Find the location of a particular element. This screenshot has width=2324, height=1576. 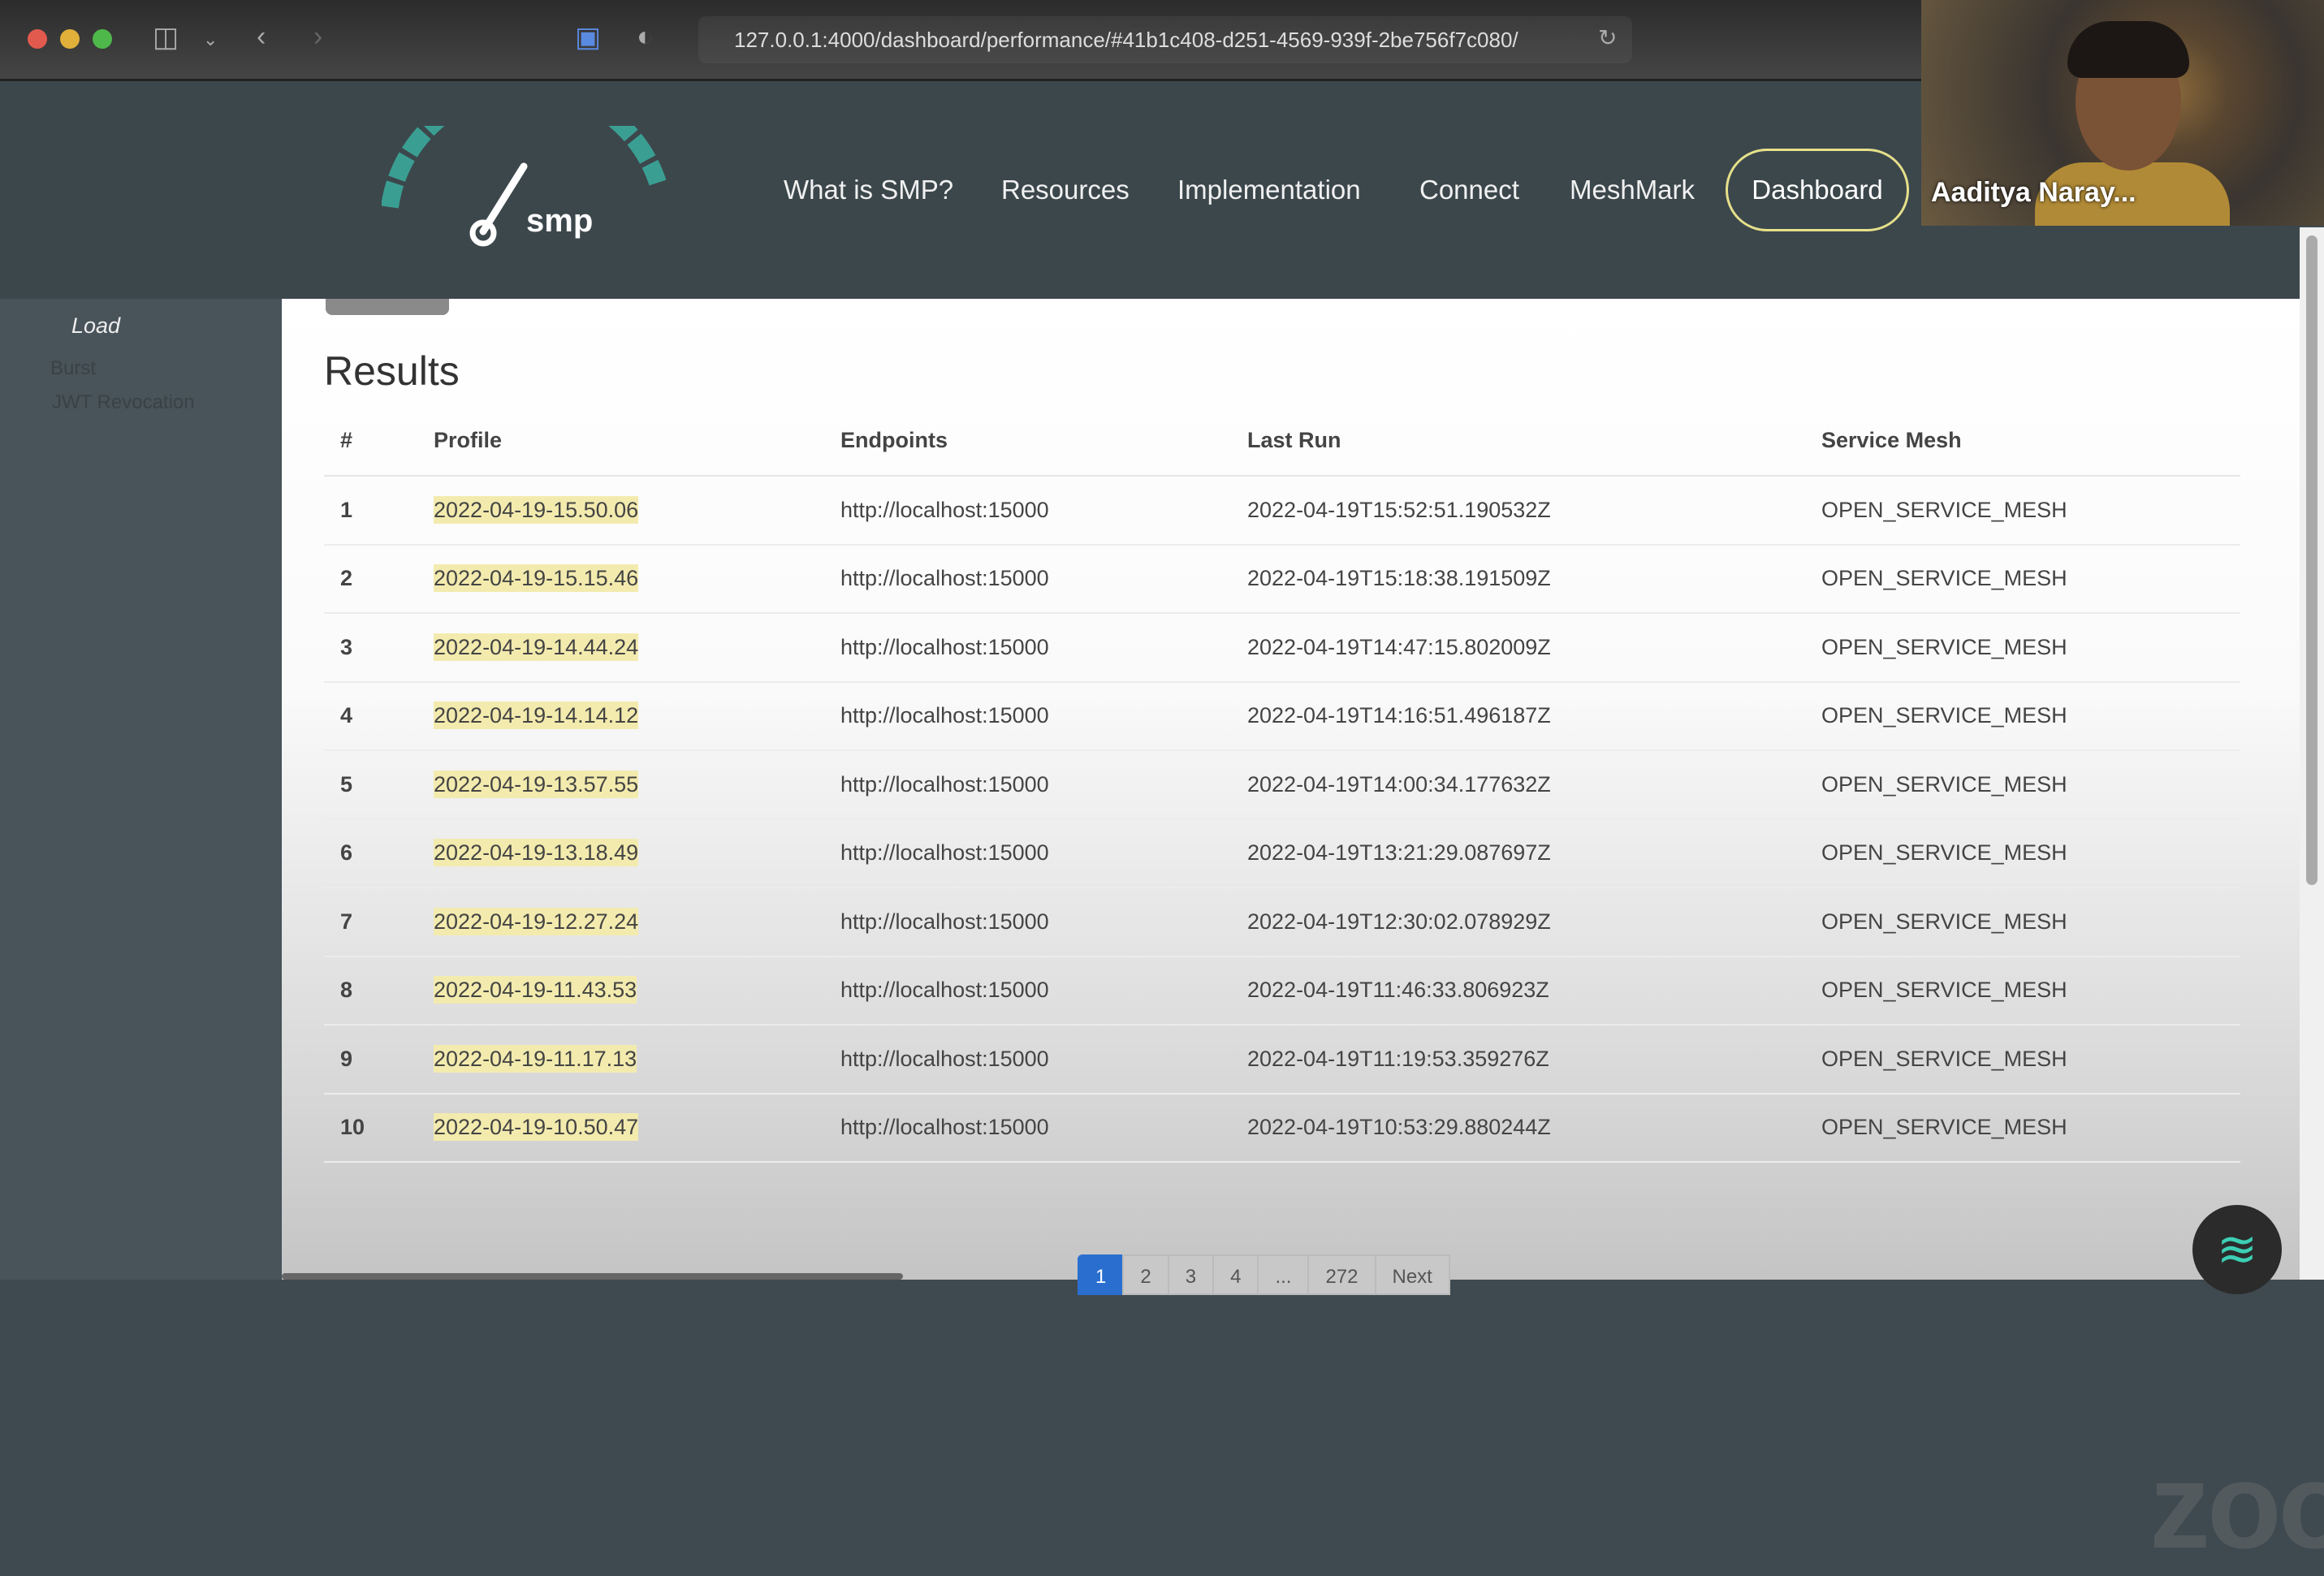

vertical-scrollbar is located at coordinates (2312, 753).